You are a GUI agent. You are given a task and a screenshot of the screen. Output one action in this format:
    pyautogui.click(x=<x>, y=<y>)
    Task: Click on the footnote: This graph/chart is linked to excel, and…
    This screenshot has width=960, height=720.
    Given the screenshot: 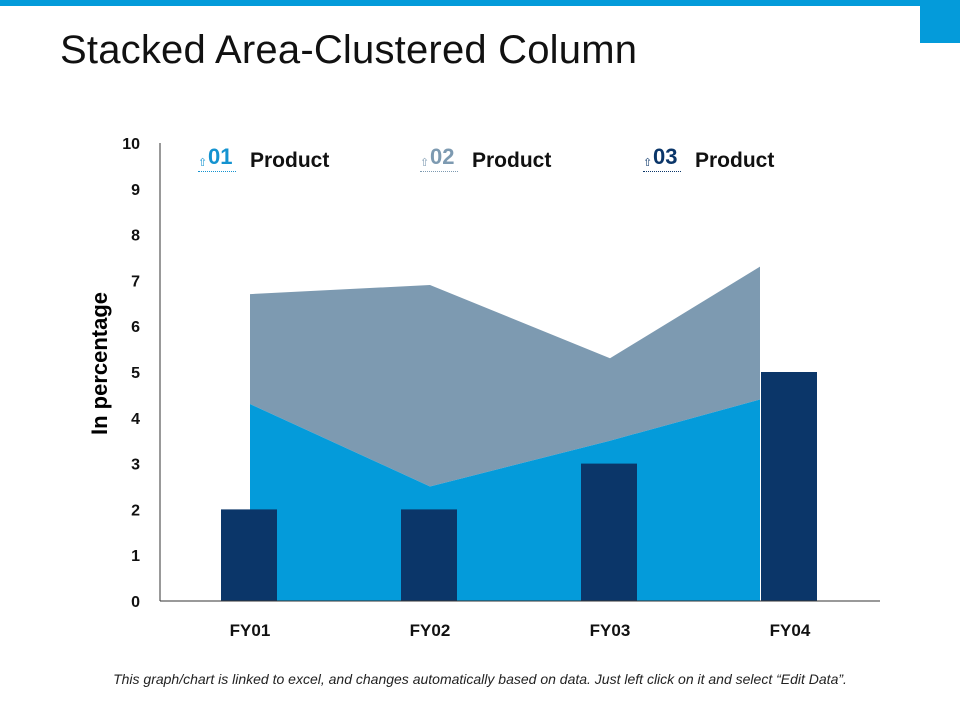 What is the action you would take?
    pyautogui.click(x=480, y=679)
    